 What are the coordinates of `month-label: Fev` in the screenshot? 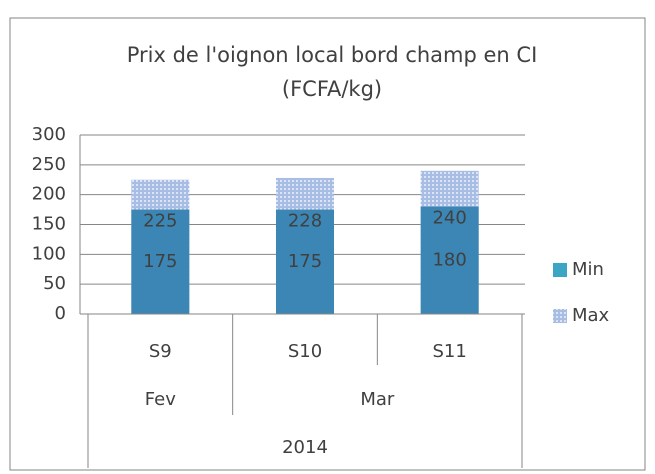 It's located at (160, 399).